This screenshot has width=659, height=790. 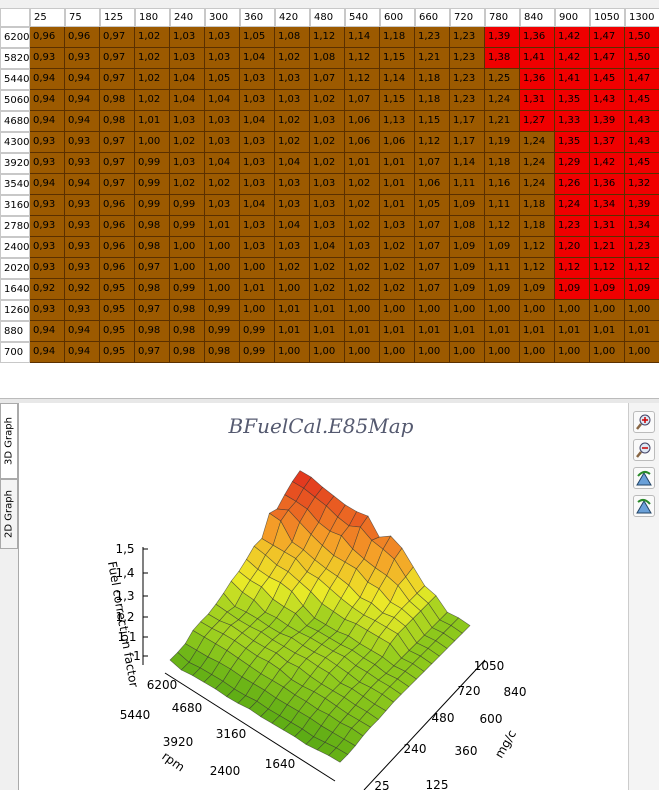 What do you see at coordinates (607, 142) in the screenshot?
I see `value-cell: 1,37` at bounding box center [607, 142].